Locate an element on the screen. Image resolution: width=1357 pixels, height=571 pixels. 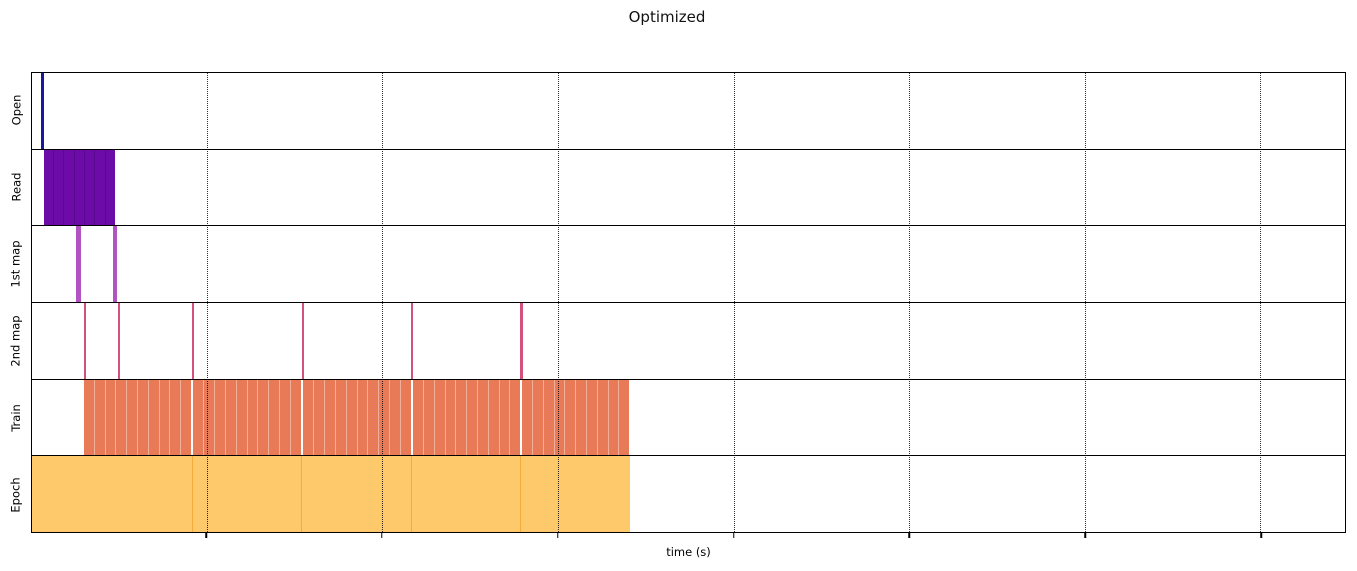
open-bar is located at coordinates (42, 111).